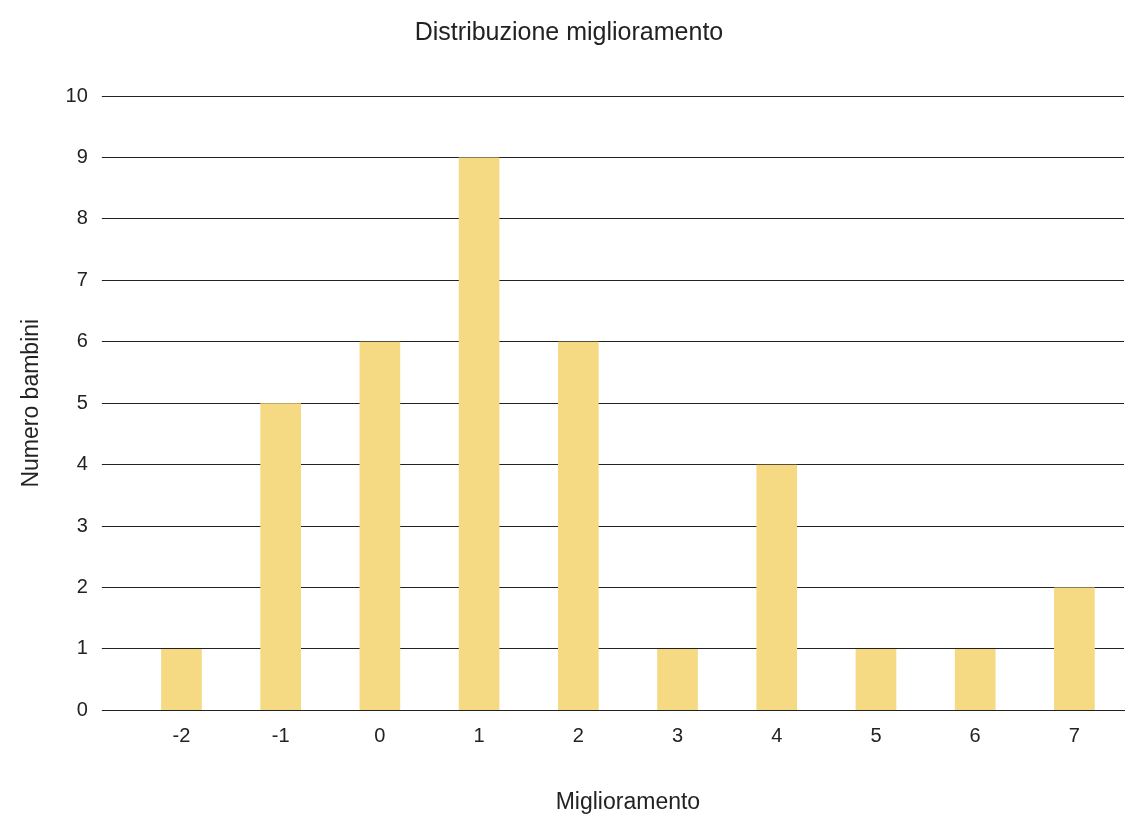  Describe the element at coordinates (82, 524) in the screenshot. I see `y-tick-label: 3` at that location.